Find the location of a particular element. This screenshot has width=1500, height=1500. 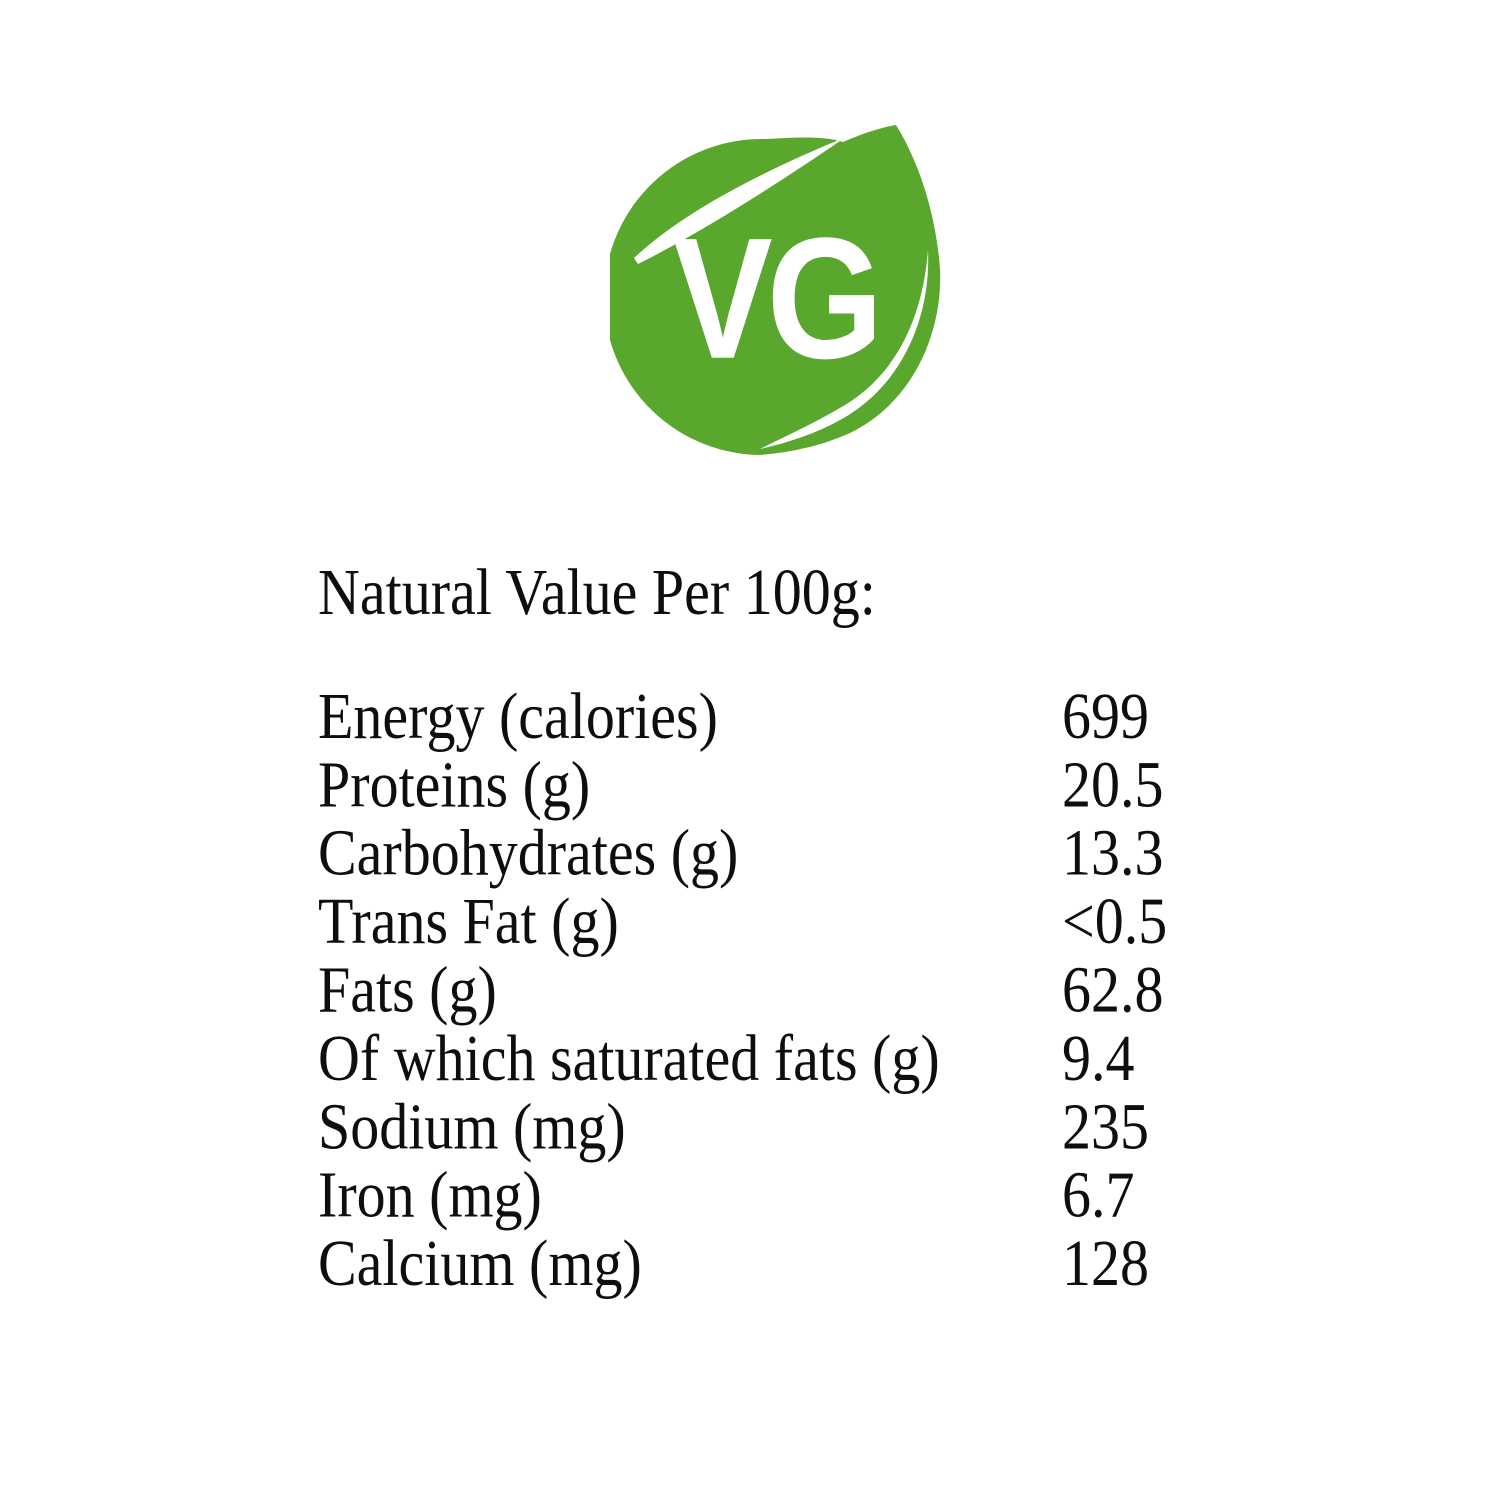

nutrition-label: Proteins (g) is located at coordinates (454, 784).